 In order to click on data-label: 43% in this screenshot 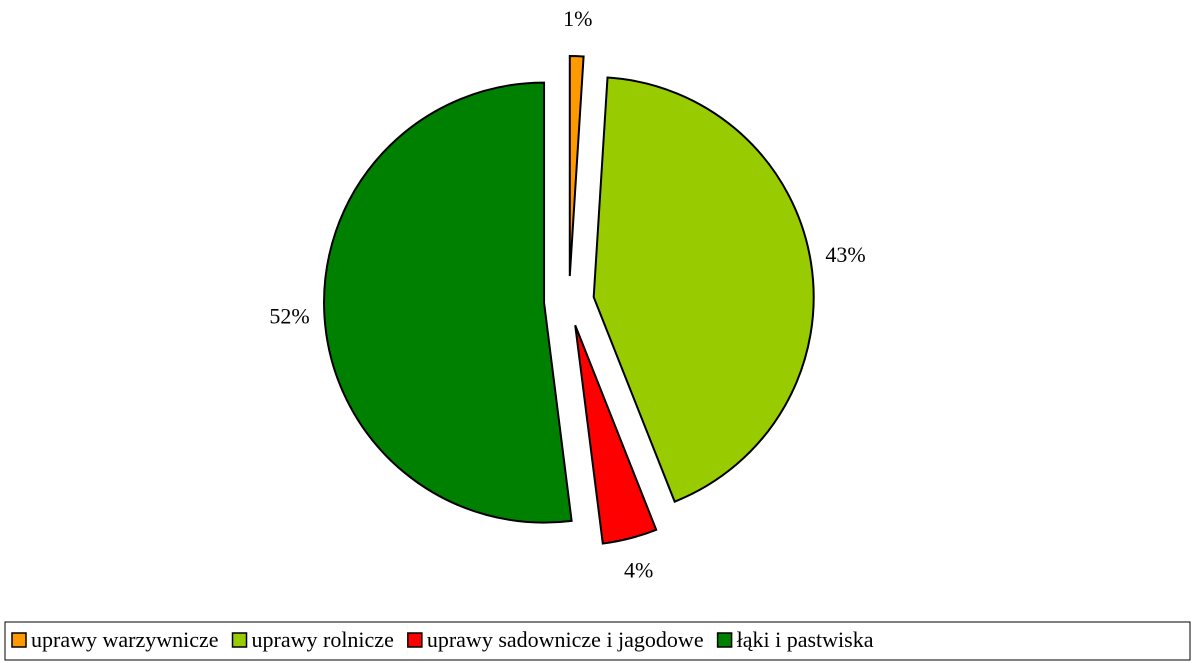, I will do `click(845, 254)`.